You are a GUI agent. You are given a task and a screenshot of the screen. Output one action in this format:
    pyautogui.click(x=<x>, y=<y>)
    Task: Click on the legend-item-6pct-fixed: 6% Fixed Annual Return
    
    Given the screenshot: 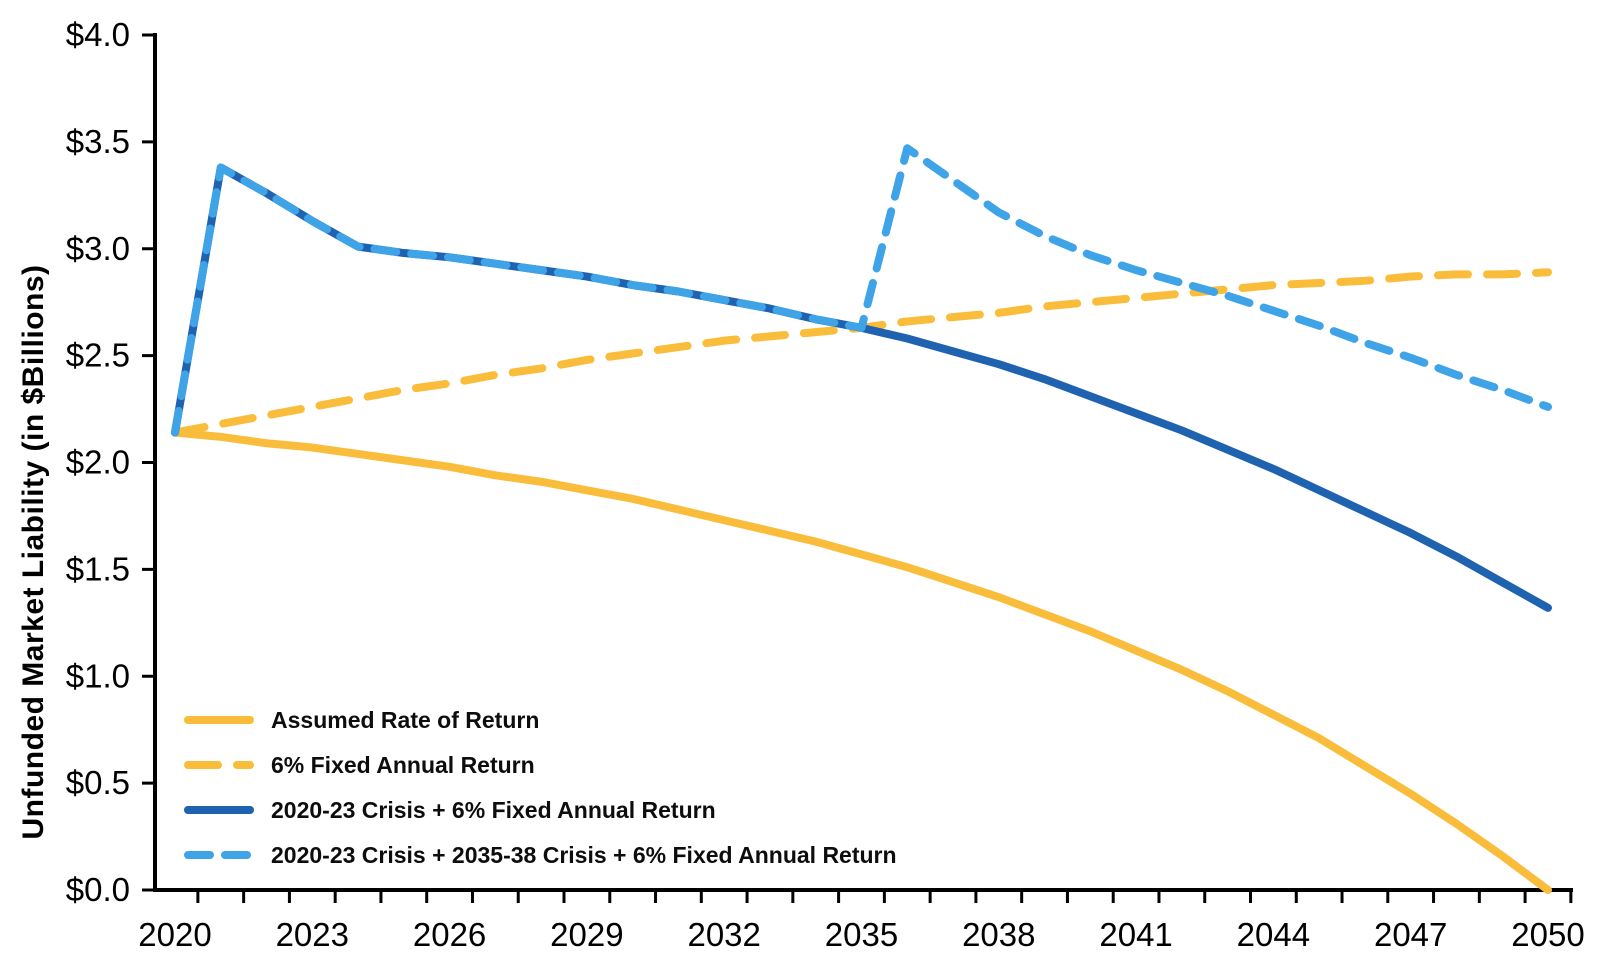 What is the action you would take?
    pyautogui.click(x=359, y=765)
    